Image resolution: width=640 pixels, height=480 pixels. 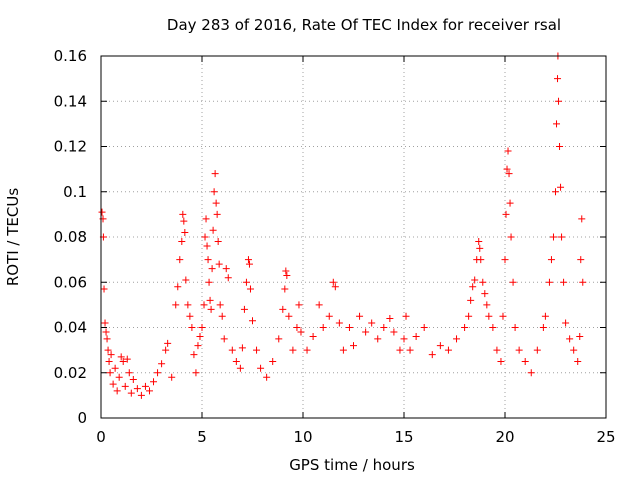 I want to click on x-tick-label: 5, so click(x=202, y=437).